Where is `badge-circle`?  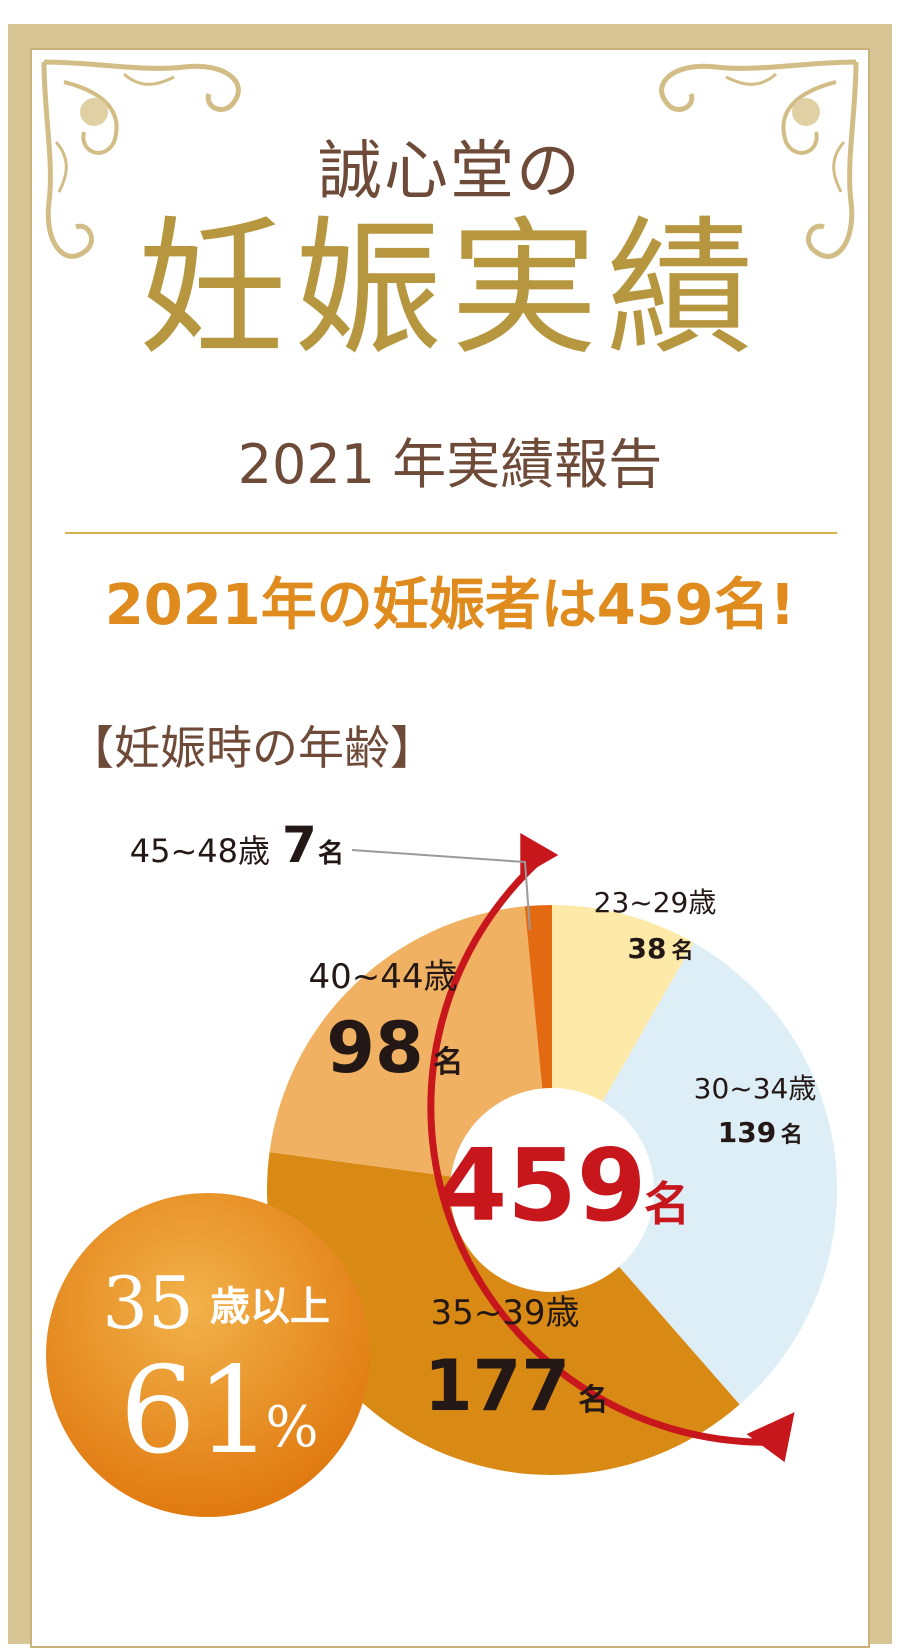
badge-circle is located at coordinates (208, 1355).